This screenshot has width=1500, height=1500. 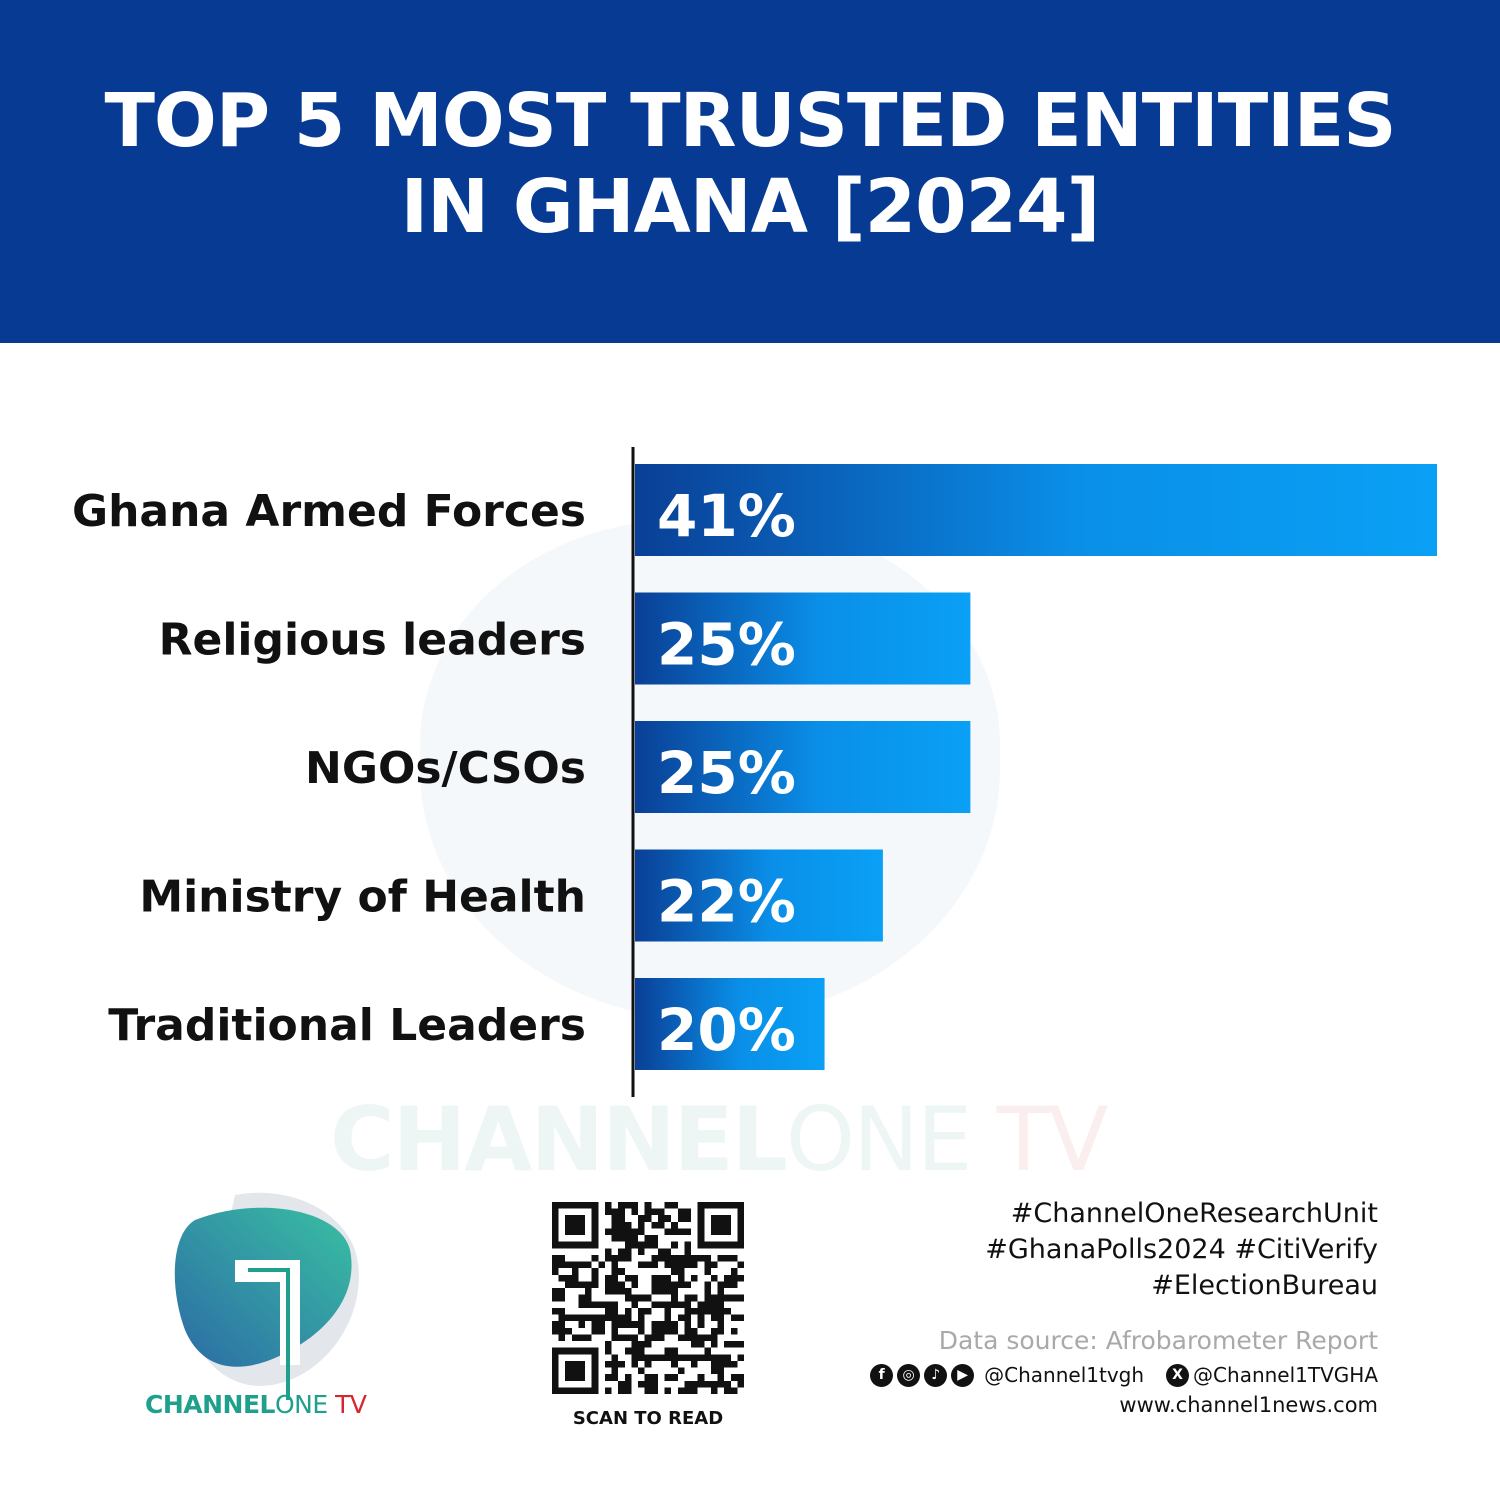 I want to click on data-label: 41%, so click(x=726, y=516).